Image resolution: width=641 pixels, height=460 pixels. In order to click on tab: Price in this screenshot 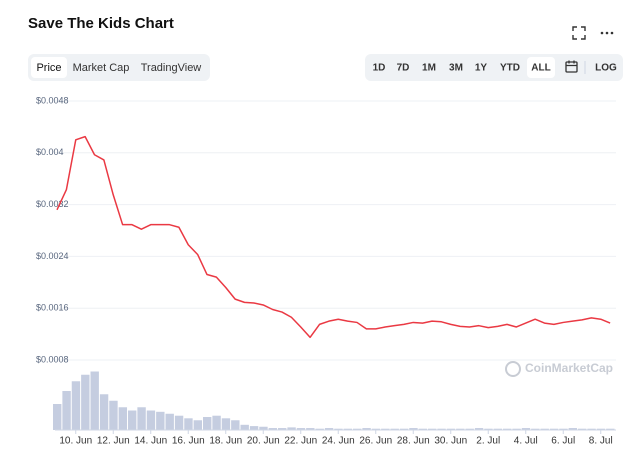, I will do `click(48, 68)`.